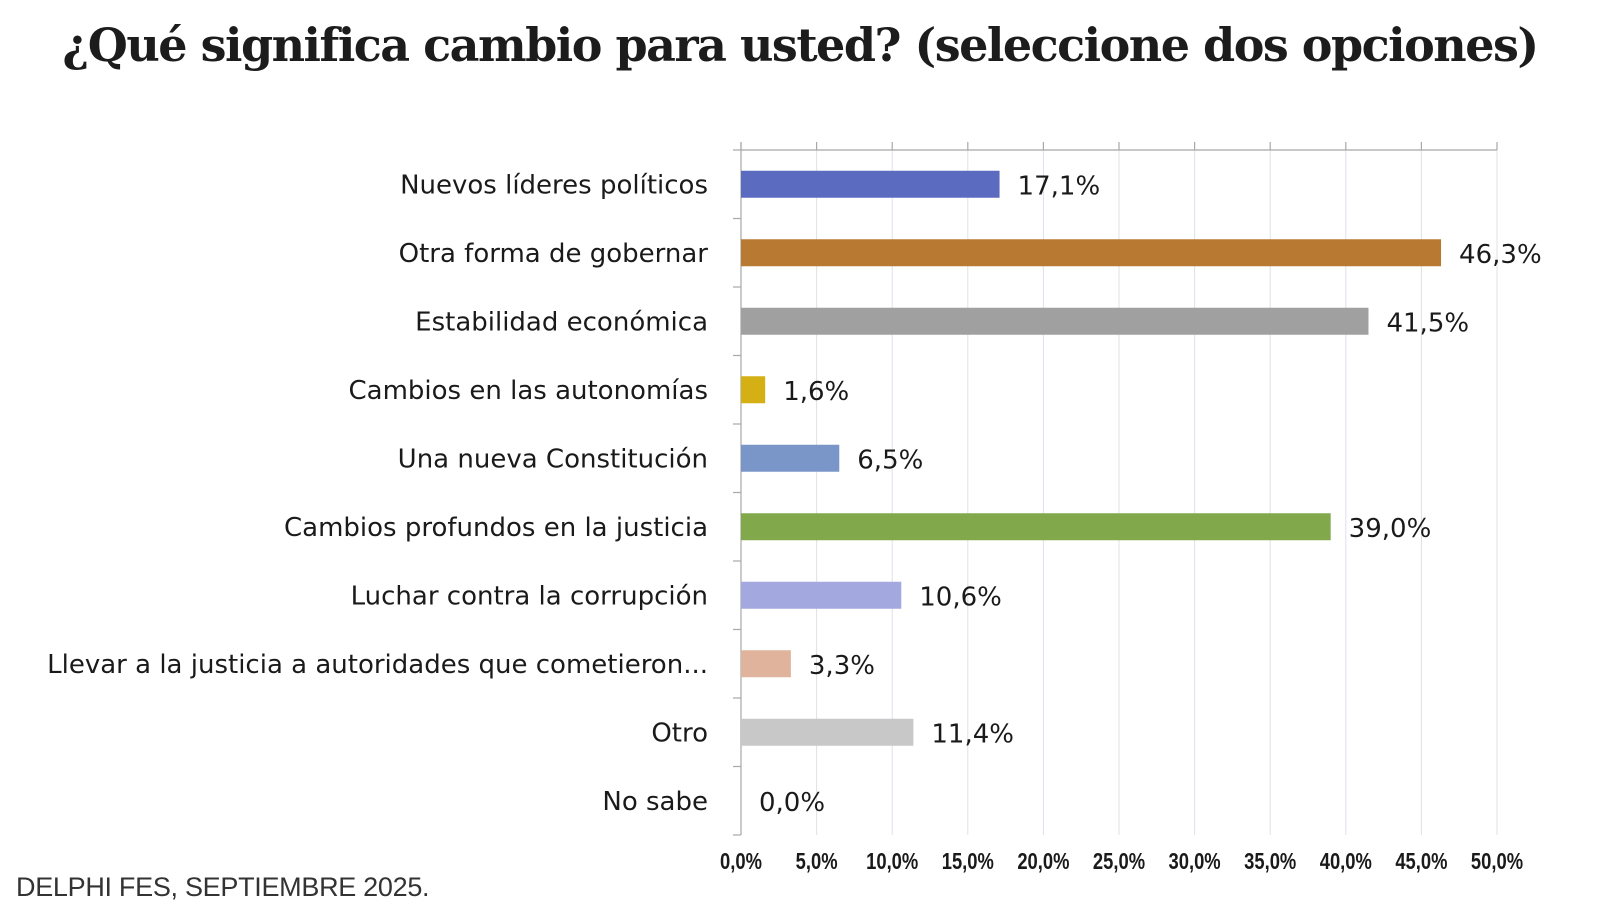  Describe the element at coordinates (792, 803) in the screenshot. I see `value-label: 0,0%` at that location.